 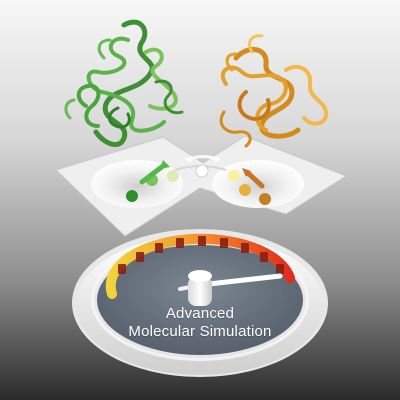 I want to click on state-balls, so click(x=198, y=184).